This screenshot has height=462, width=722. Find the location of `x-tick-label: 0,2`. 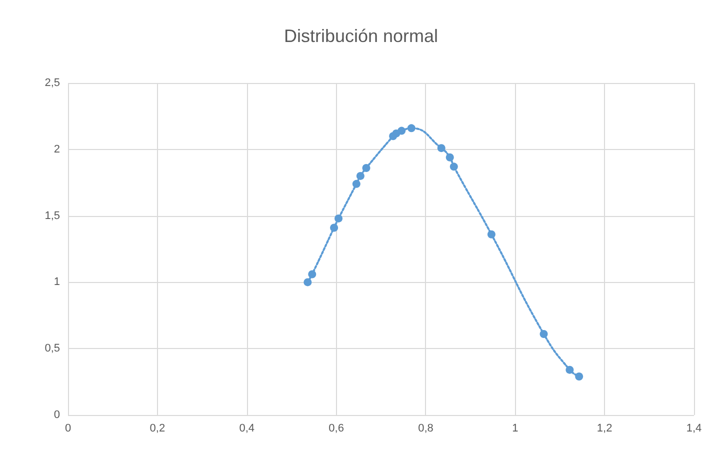

x-tick-label: 0,2 is located at coordinates (158, 428).